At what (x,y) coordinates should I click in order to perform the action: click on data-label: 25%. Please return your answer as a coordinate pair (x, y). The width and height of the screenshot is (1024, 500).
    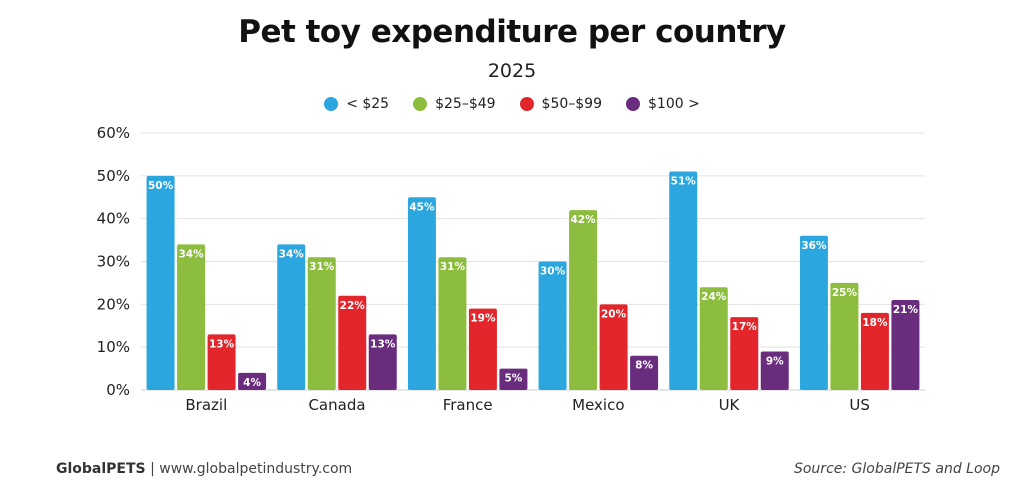
    Looking at the image, I should click on (845, 293).